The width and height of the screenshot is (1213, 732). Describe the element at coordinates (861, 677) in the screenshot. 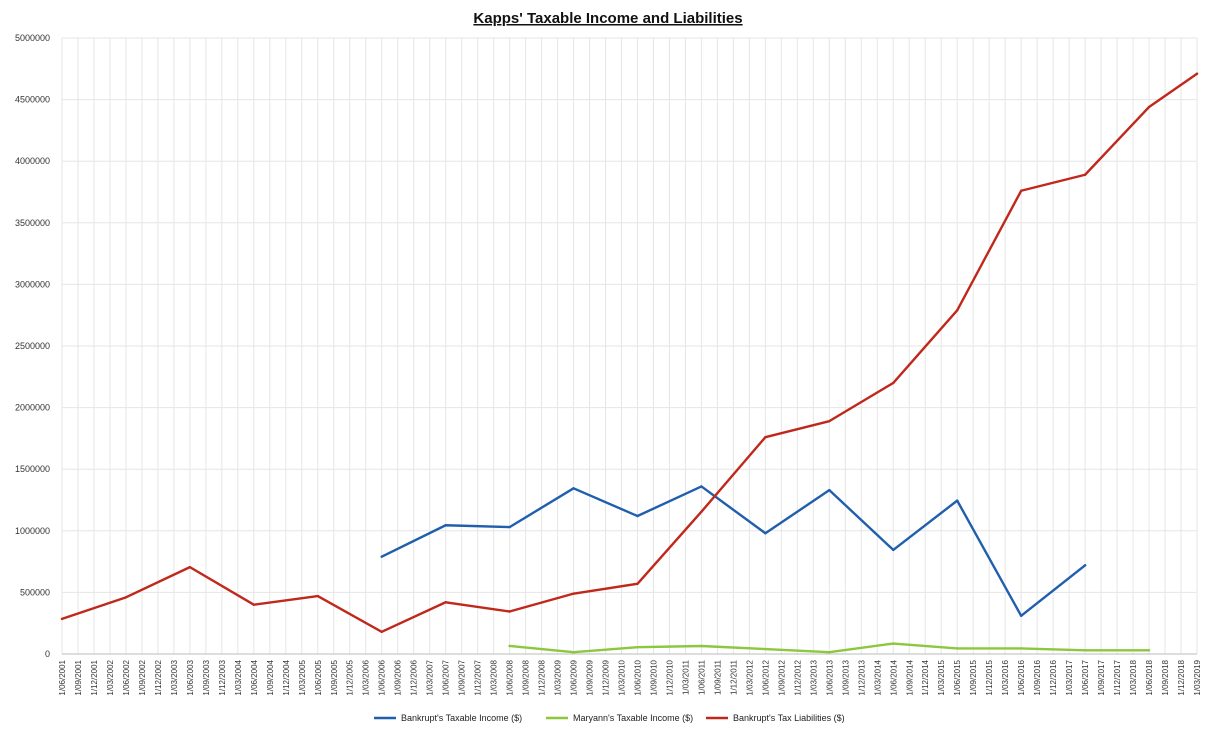

I see `x-tick-label: 1/12/2013` at that location.